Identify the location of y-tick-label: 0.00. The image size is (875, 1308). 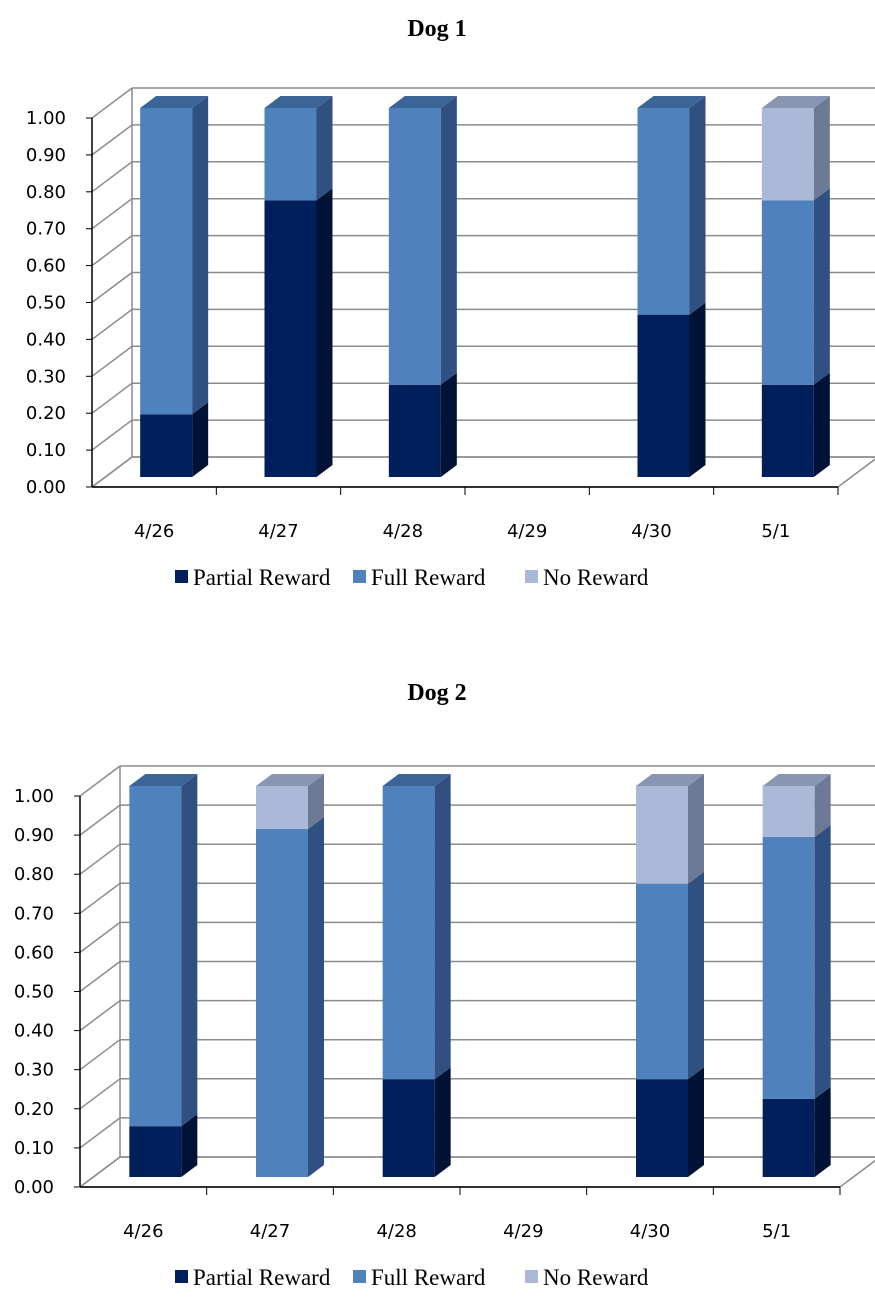
(46, 487).